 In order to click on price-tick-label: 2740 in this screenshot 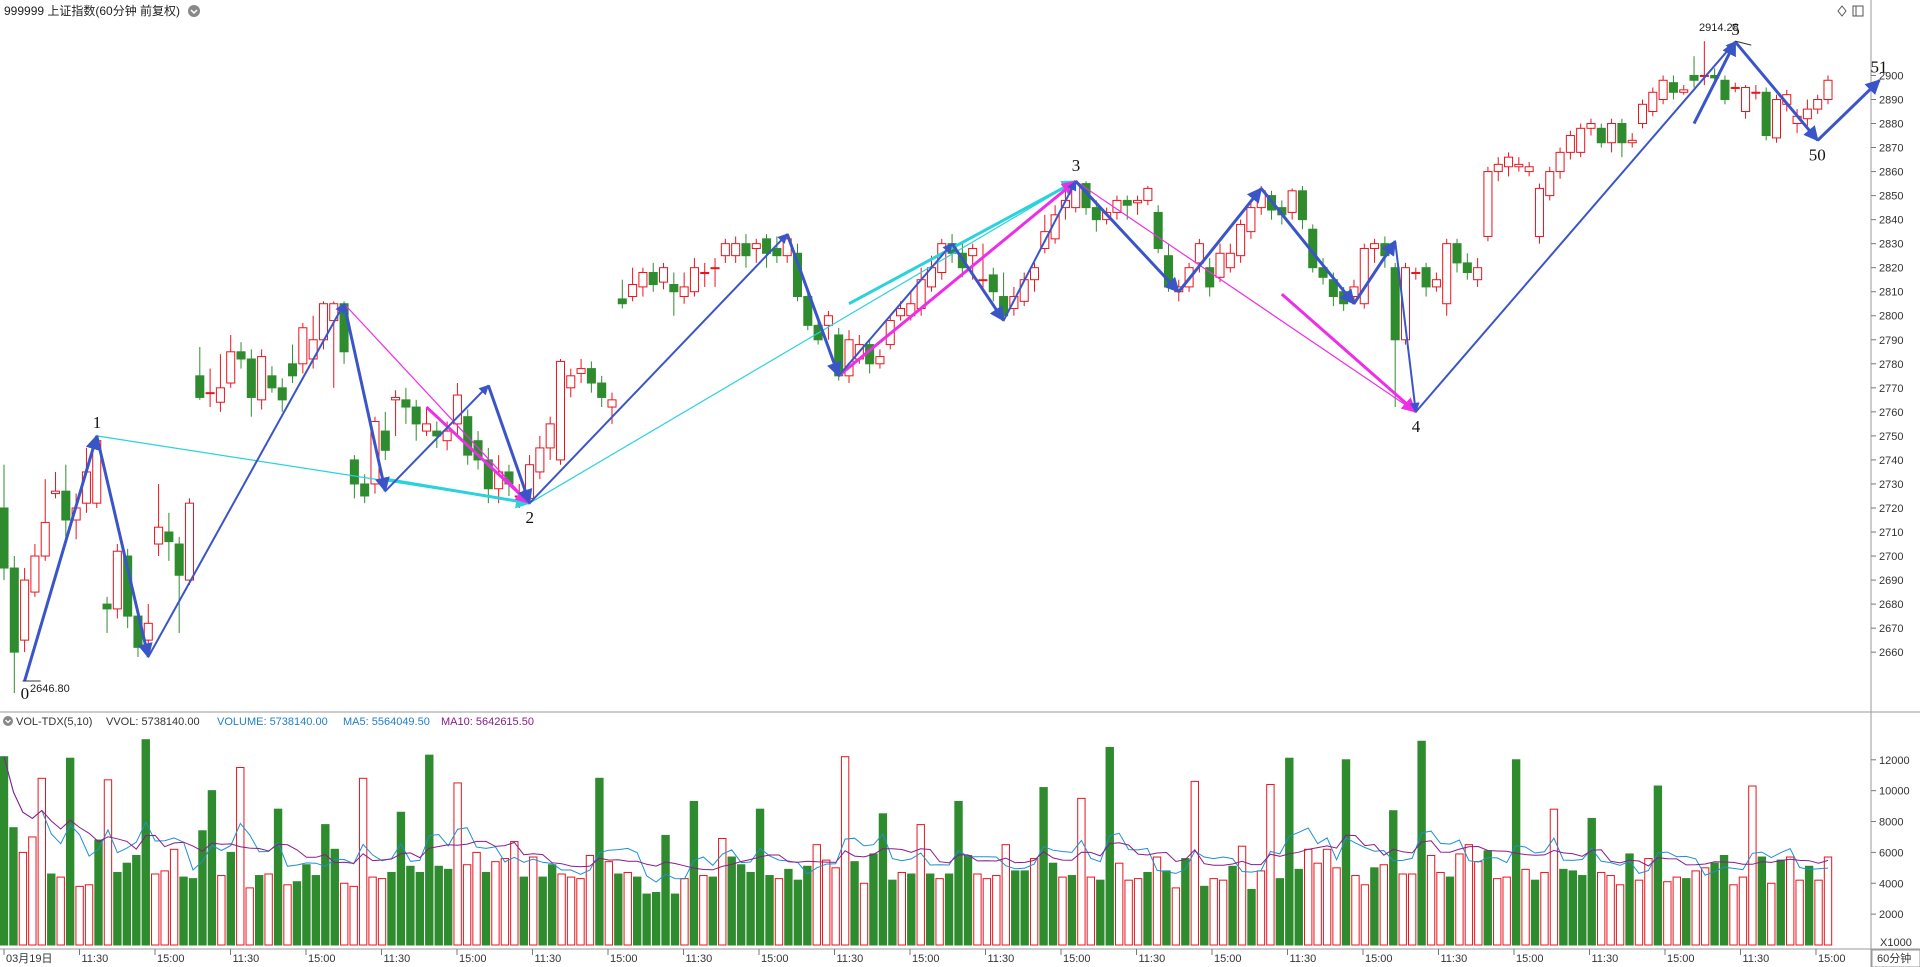, I will do `click(1891, 461)`.